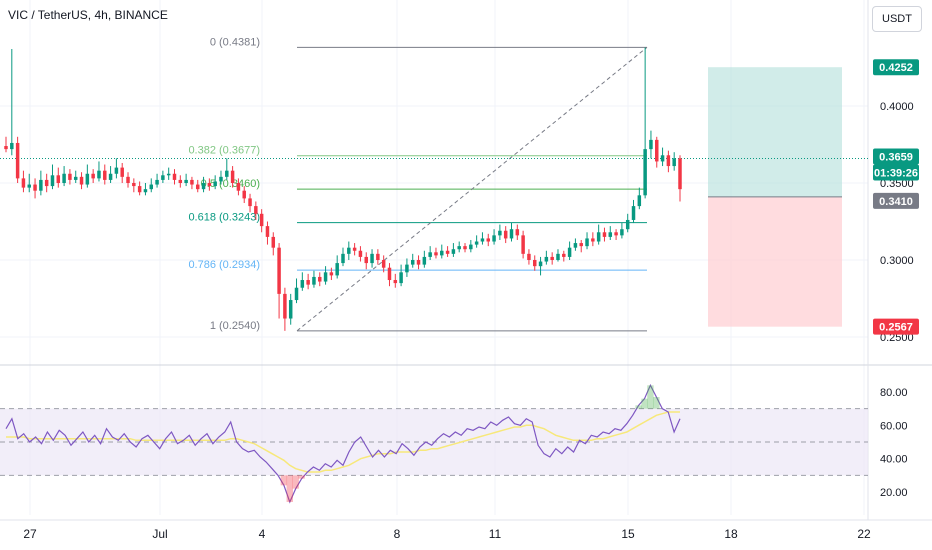 This screenshot has height=550, width=932. What do you see at coordinates (897, 184) in the screenshot?
I see `price-axis-tick: 0.3500` at bounding box center [897, 184].